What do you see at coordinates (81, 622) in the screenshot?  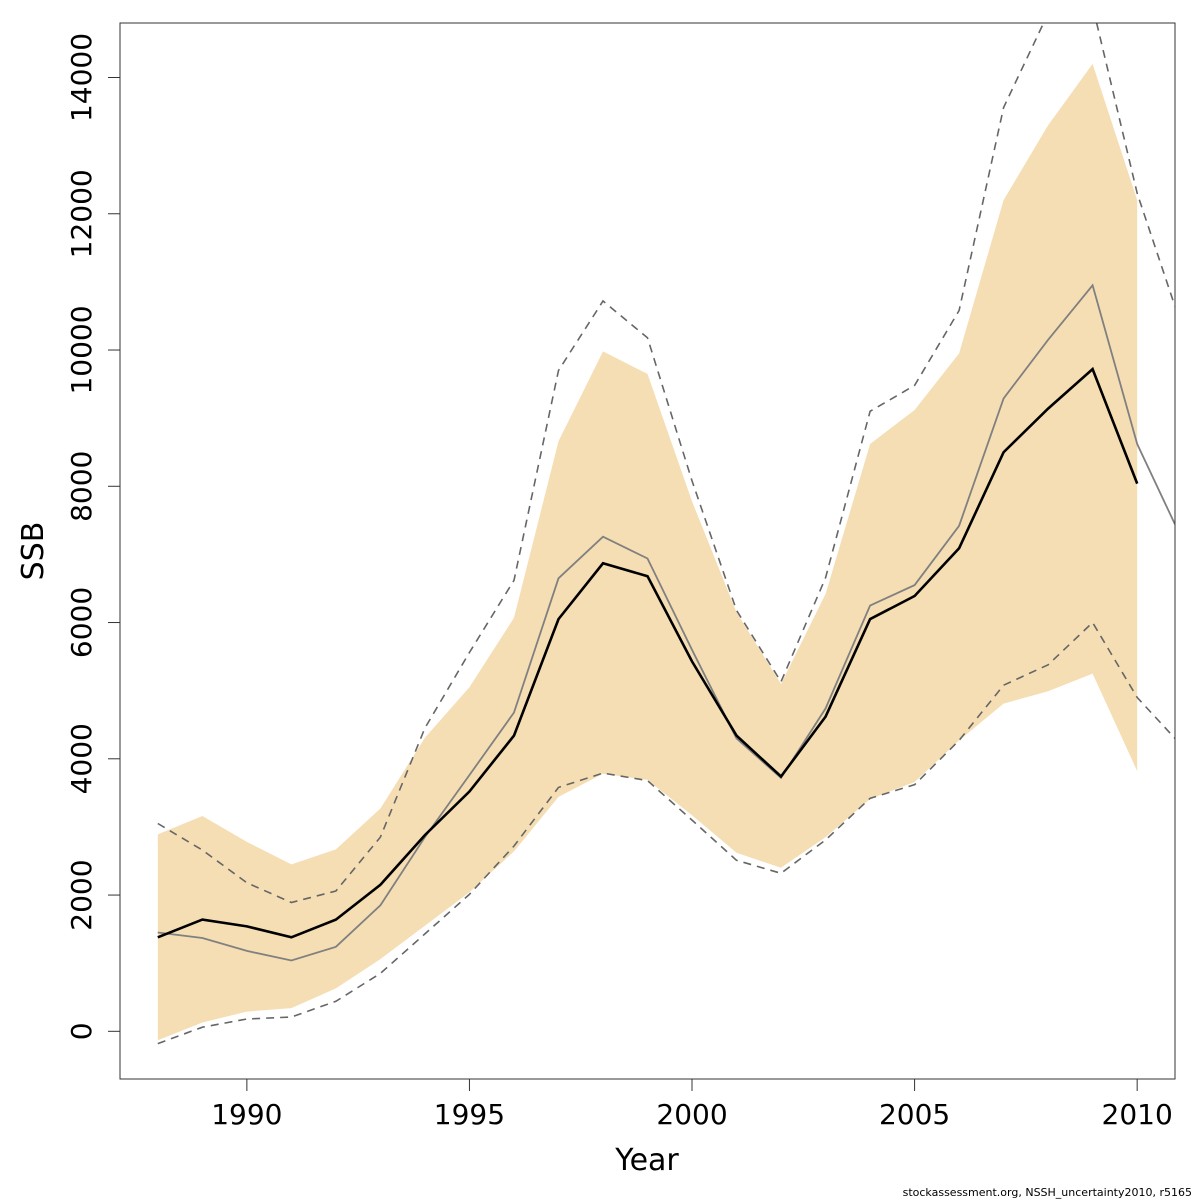 I see `y-tick-label: 6000` at bounding box center [81, 622].